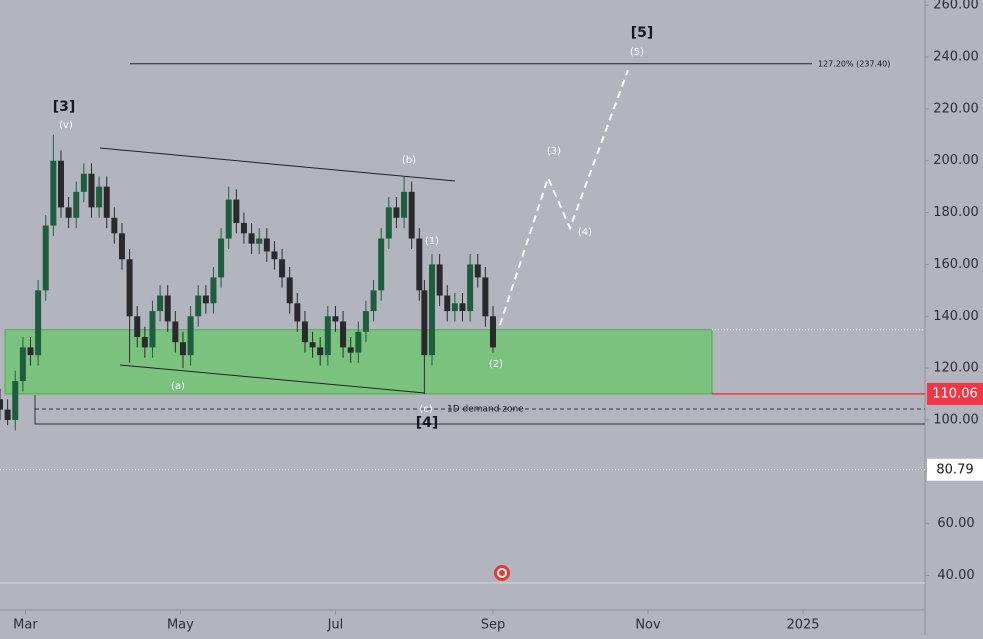 This screenshot has width=983, height=639. What do you see at coordinates (648, 625) in the screenshot?
I see `x-tick-label: Nov` at bounding box center [648, 625].